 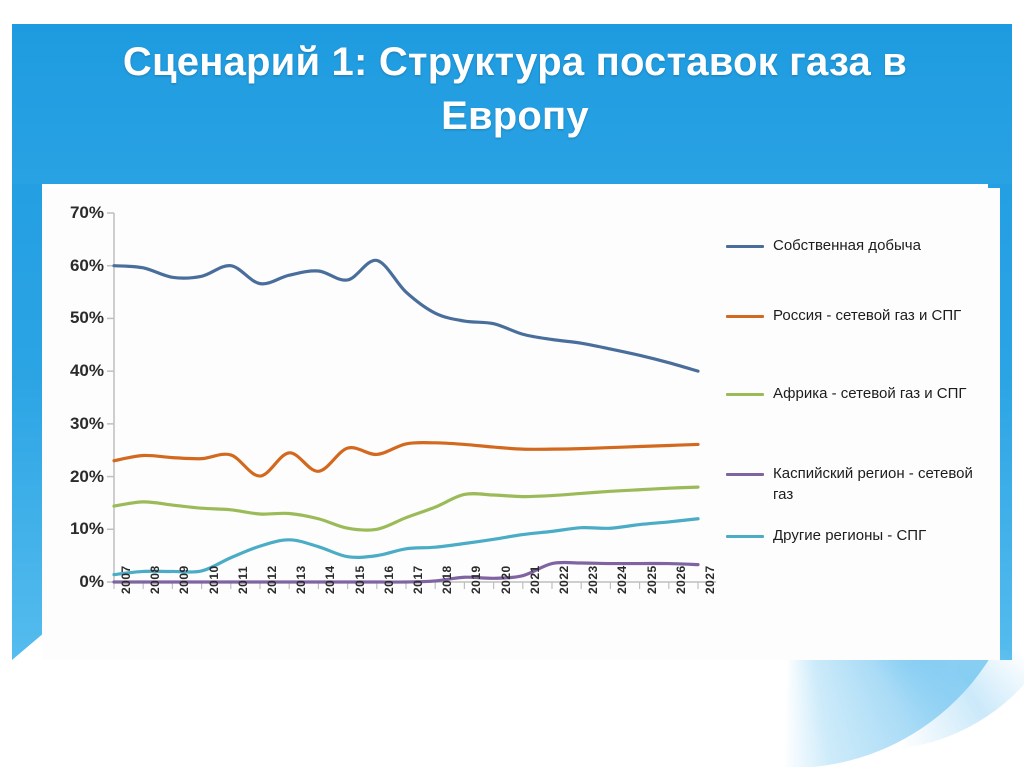 What do you see at coordinates (301, 579) in the screenshot?
I see `x-tick-label: 2013` at bounding box center [301, 579].